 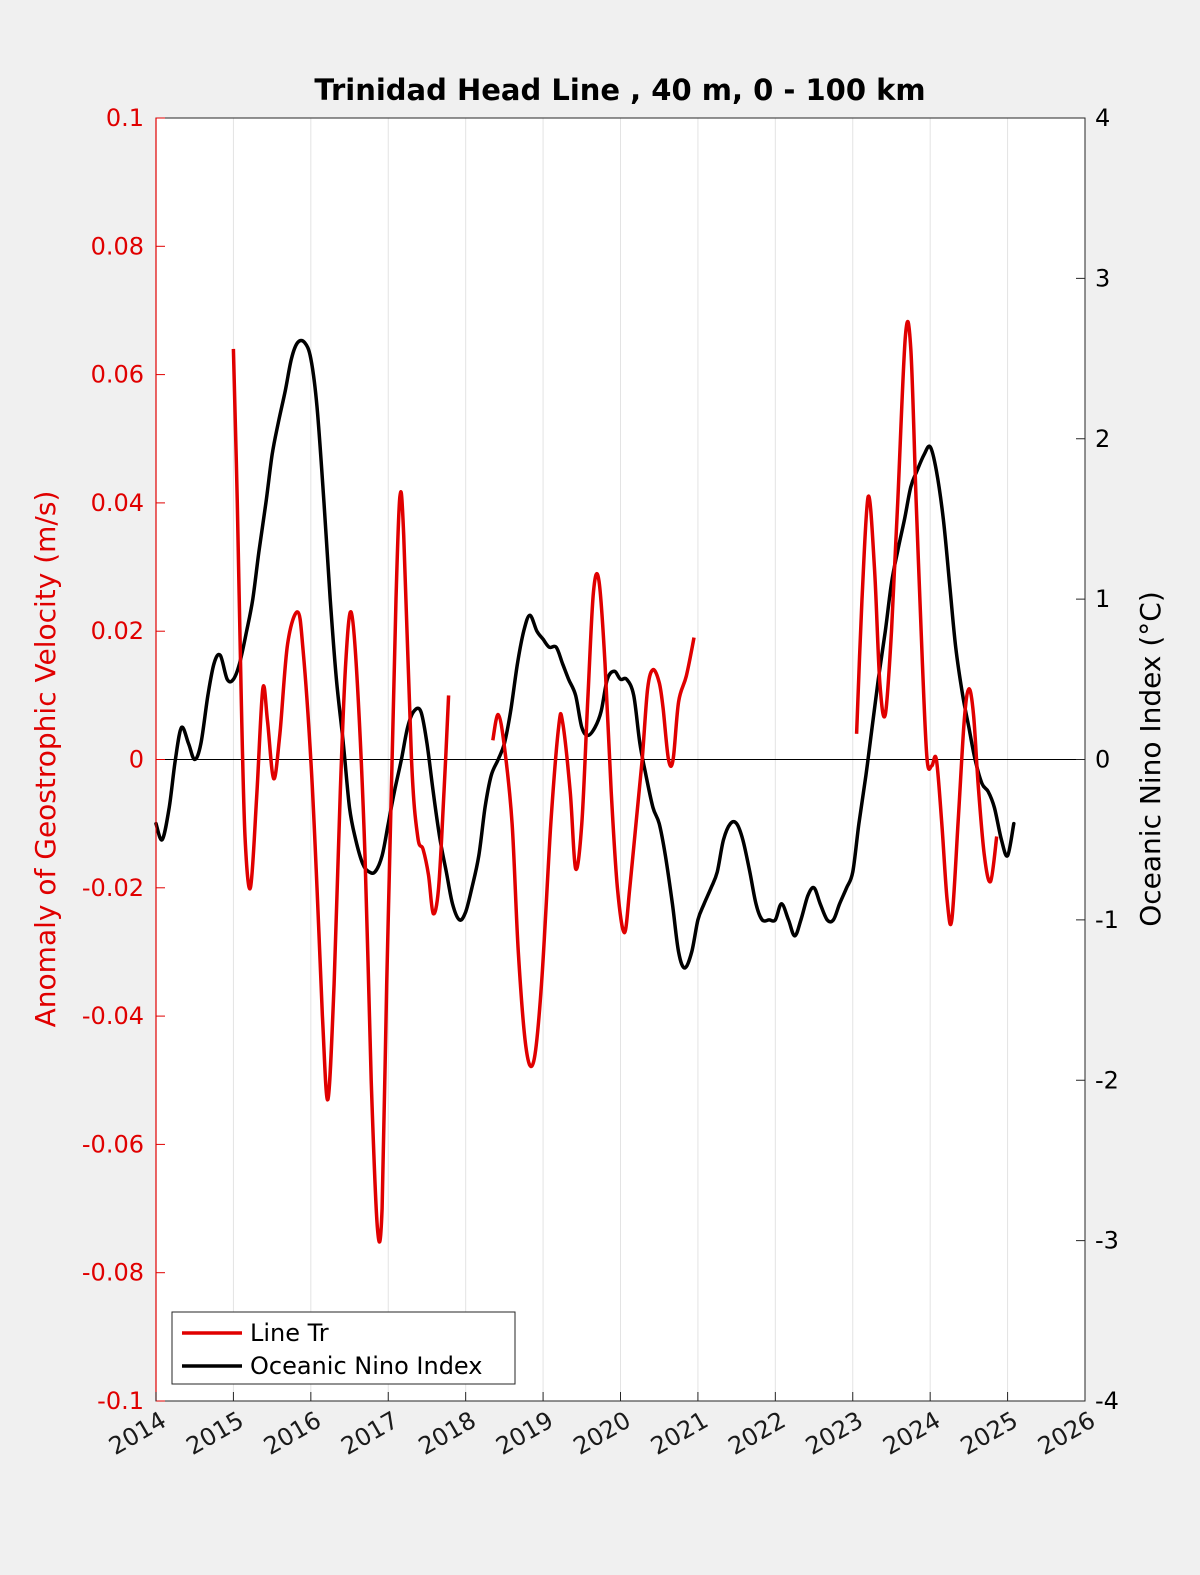 I want to click on legend: Line Tr Oceanic Nino Index, so click(x=343, y=1348).